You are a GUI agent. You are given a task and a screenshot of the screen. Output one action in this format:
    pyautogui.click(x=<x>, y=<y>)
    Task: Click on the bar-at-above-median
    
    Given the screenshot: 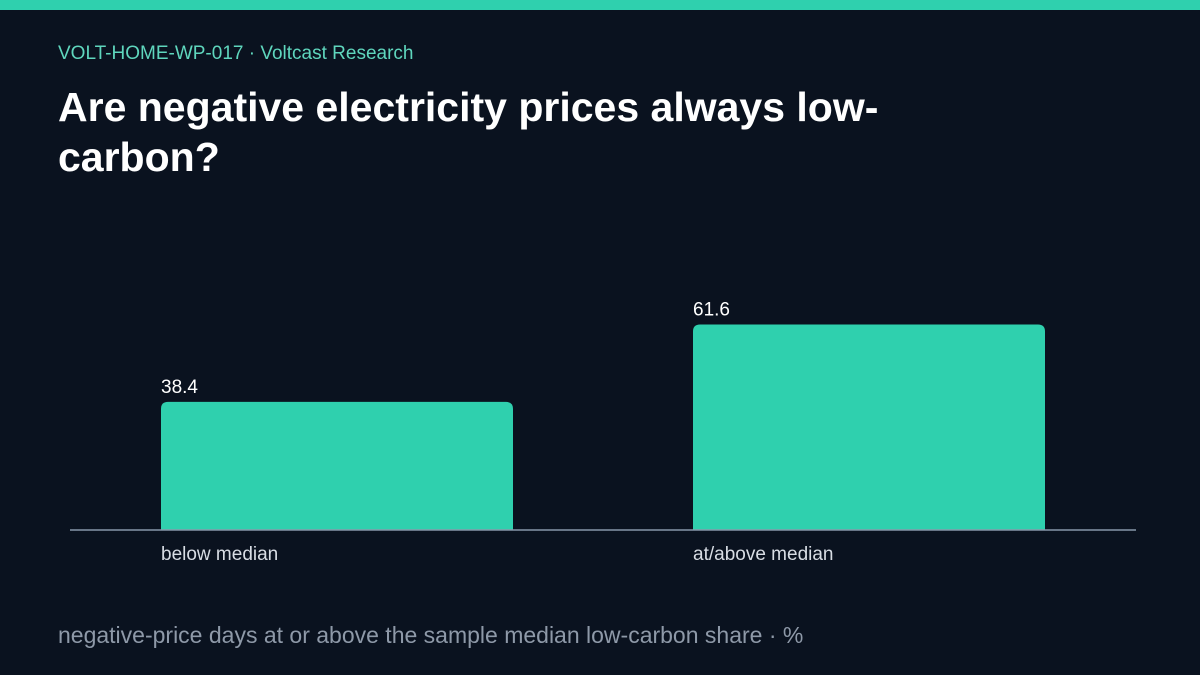 What is the action you would take?
    pyautogui.click(x=869, y=427)
    